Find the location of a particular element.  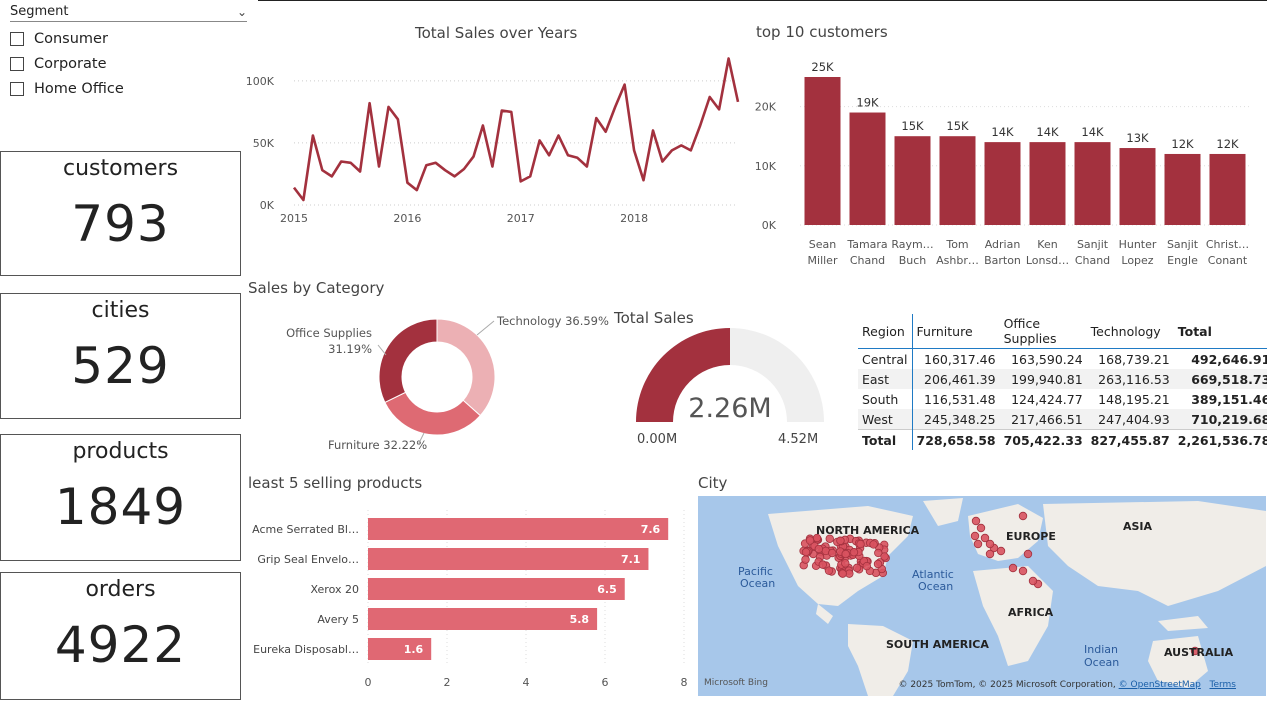

chevron-down-icon: ⌄ is located at coordinates (241, 11).